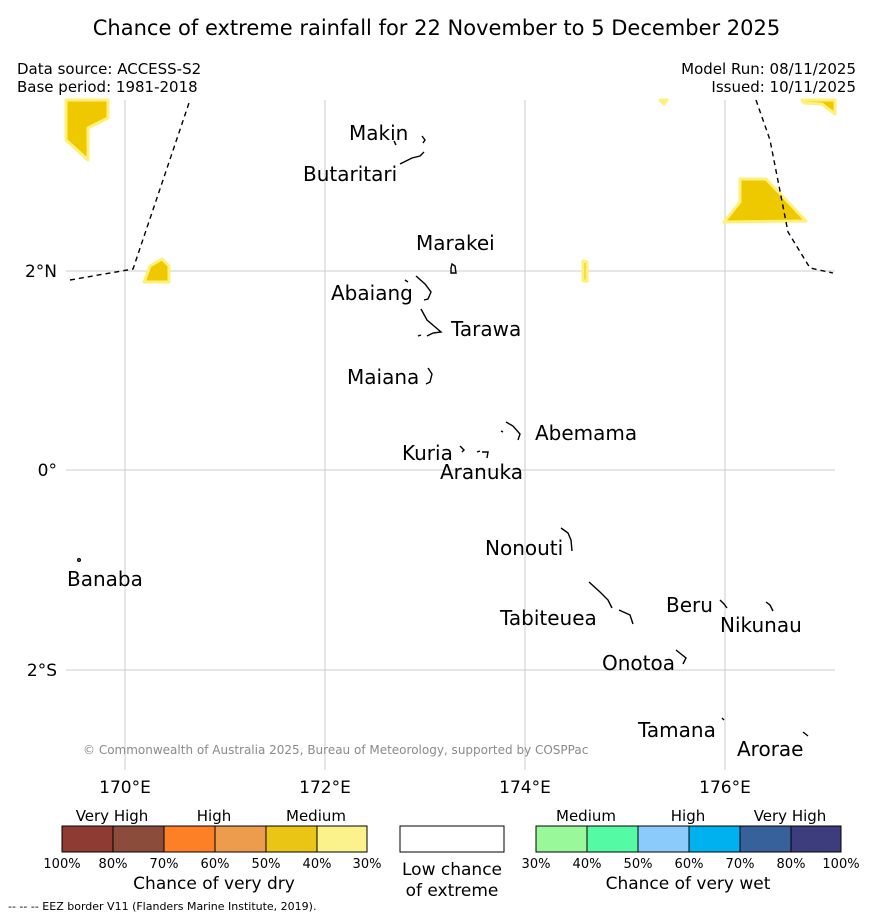 The height and width of the screenshot is (919, 873). I want to click on wet-tick-4: 60%, so click(689, 864).